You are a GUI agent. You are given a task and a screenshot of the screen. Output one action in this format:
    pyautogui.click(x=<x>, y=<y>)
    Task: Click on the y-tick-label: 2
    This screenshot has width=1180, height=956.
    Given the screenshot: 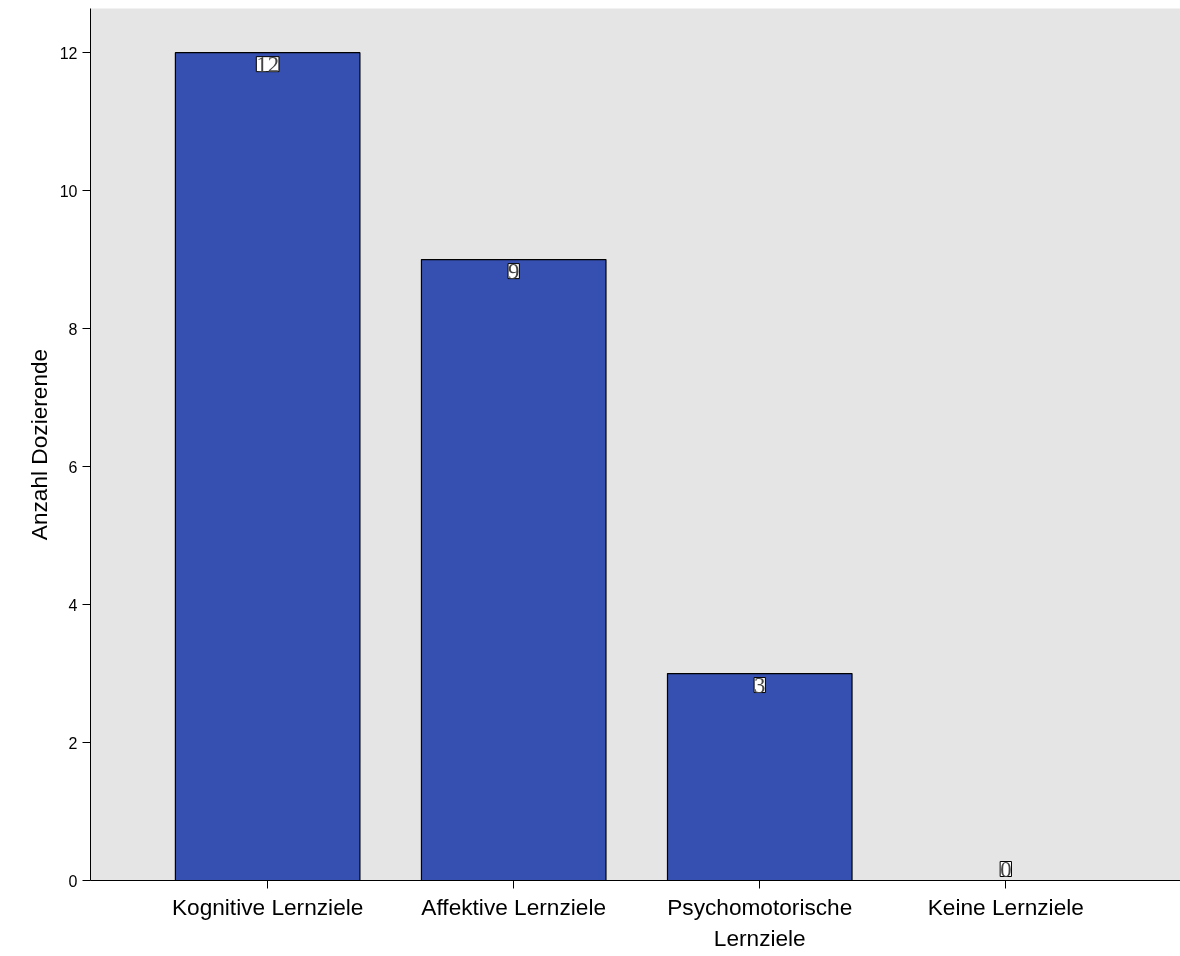 What is the action you would take?
    pyautogui.click(x=73, y=743)
    